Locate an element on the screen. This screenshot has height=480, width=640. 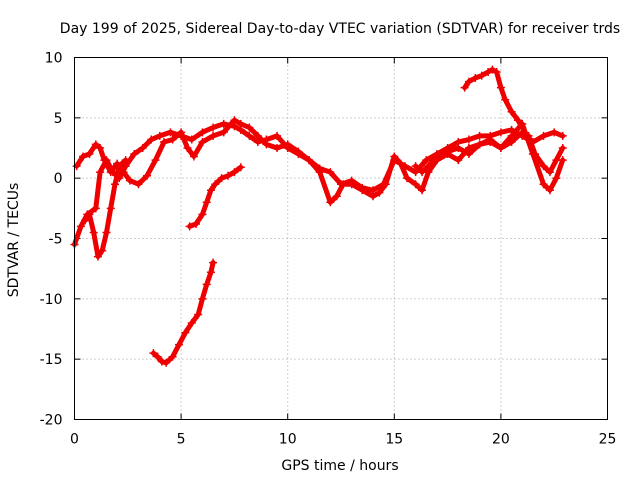
y-tick-label: -15 is located at coordinates (51, 360).